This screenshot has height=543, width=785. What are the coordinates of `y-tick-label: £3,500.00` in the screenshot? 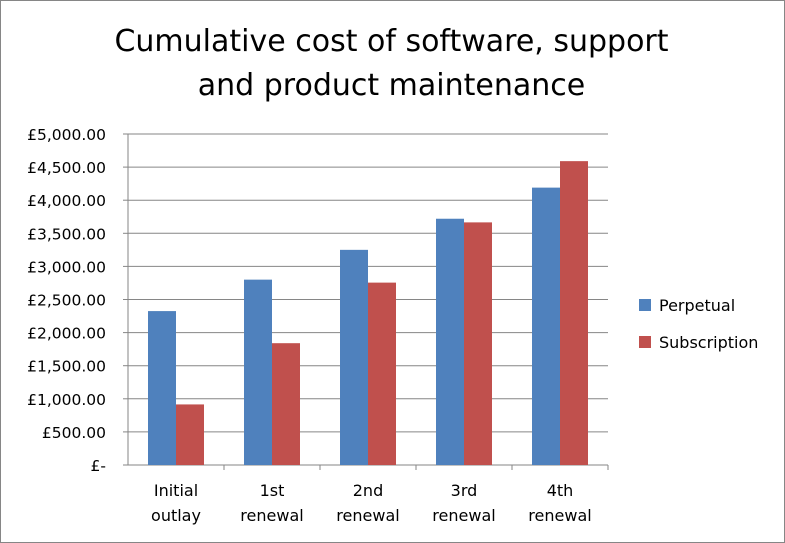 It's located at (66, 234).